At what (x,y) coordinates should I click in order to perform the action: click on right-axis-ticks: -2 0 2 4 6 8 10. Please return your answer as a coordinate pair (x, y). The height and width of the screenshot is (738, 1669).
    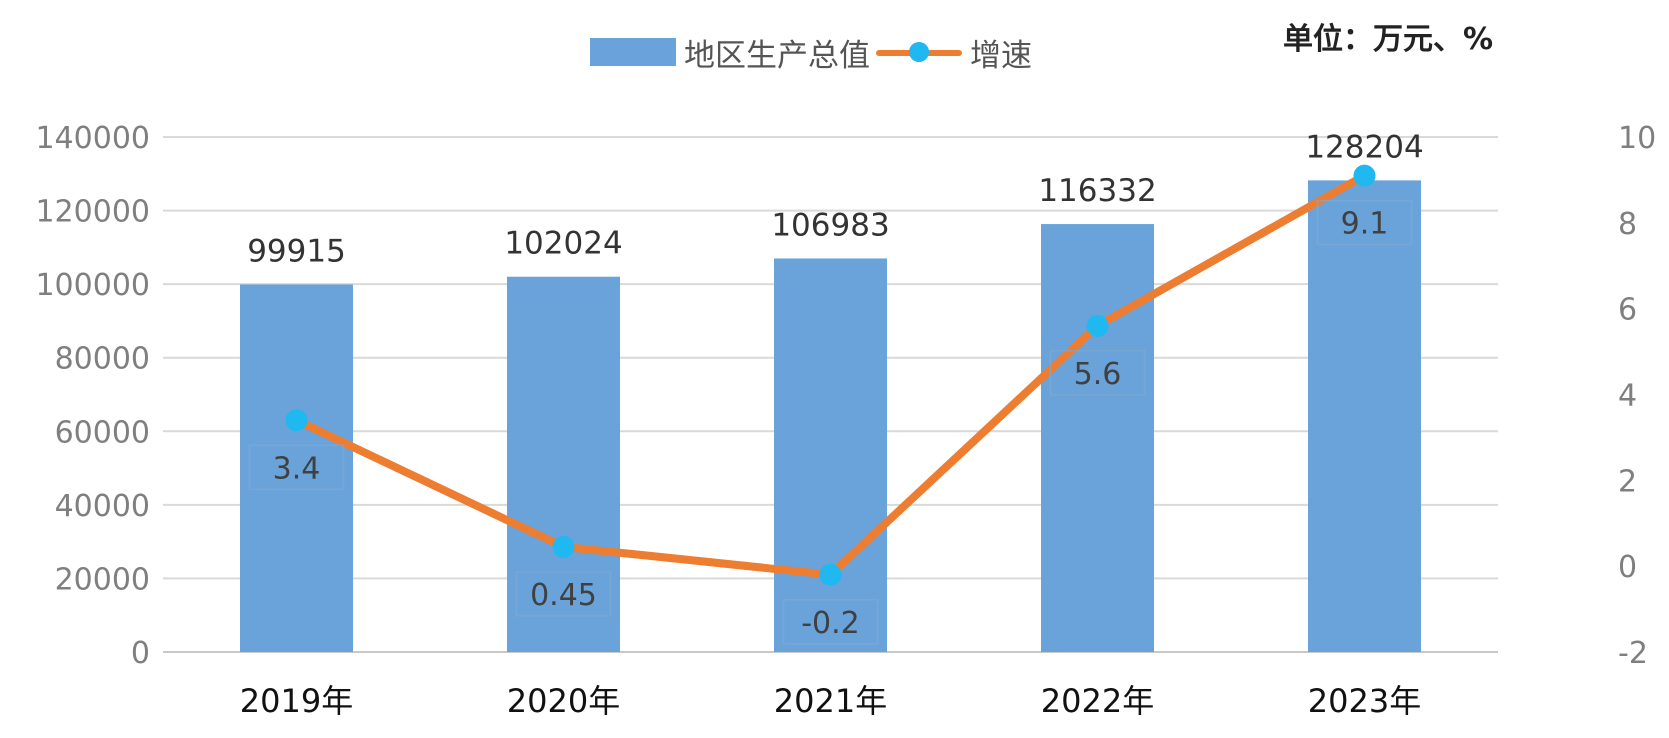
    Looking at the image, I should click on (1637, 396).